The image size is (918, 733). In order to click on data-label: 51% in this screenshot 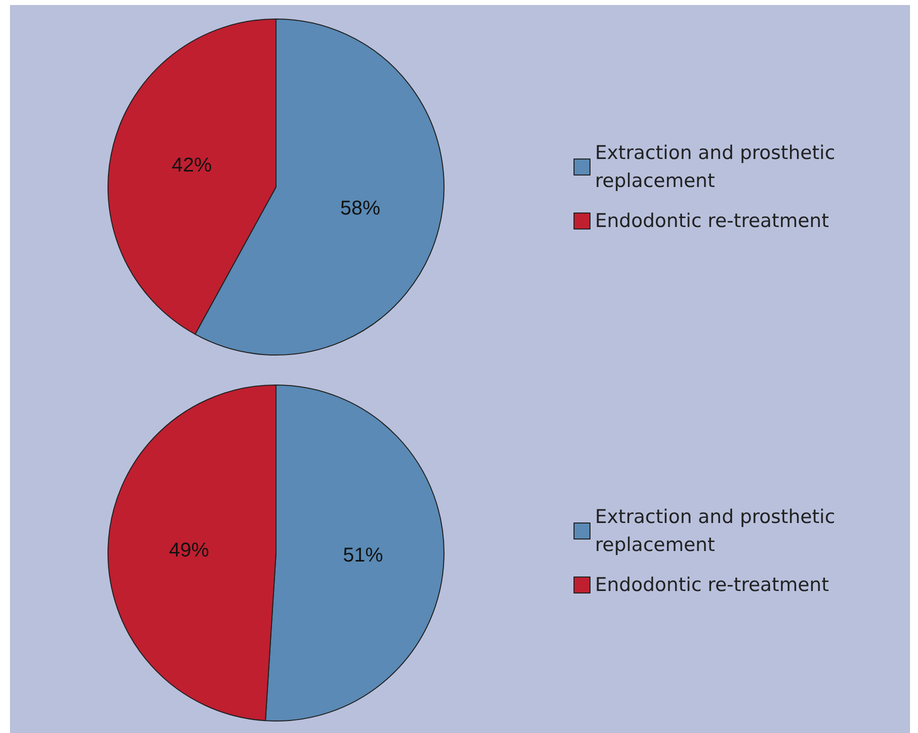, I will do `click(363, 555)`.